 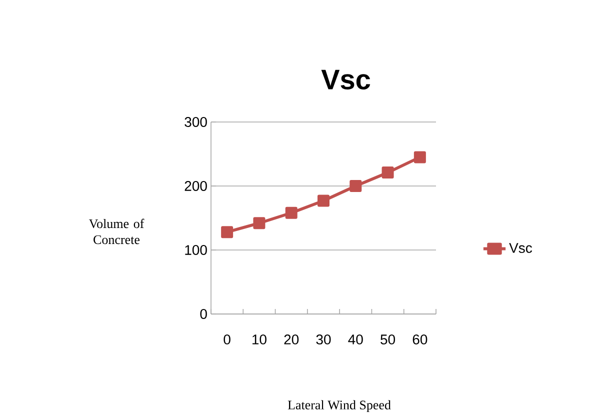 I want to click on x-tick-label: 30, so click(x=323, y=339).